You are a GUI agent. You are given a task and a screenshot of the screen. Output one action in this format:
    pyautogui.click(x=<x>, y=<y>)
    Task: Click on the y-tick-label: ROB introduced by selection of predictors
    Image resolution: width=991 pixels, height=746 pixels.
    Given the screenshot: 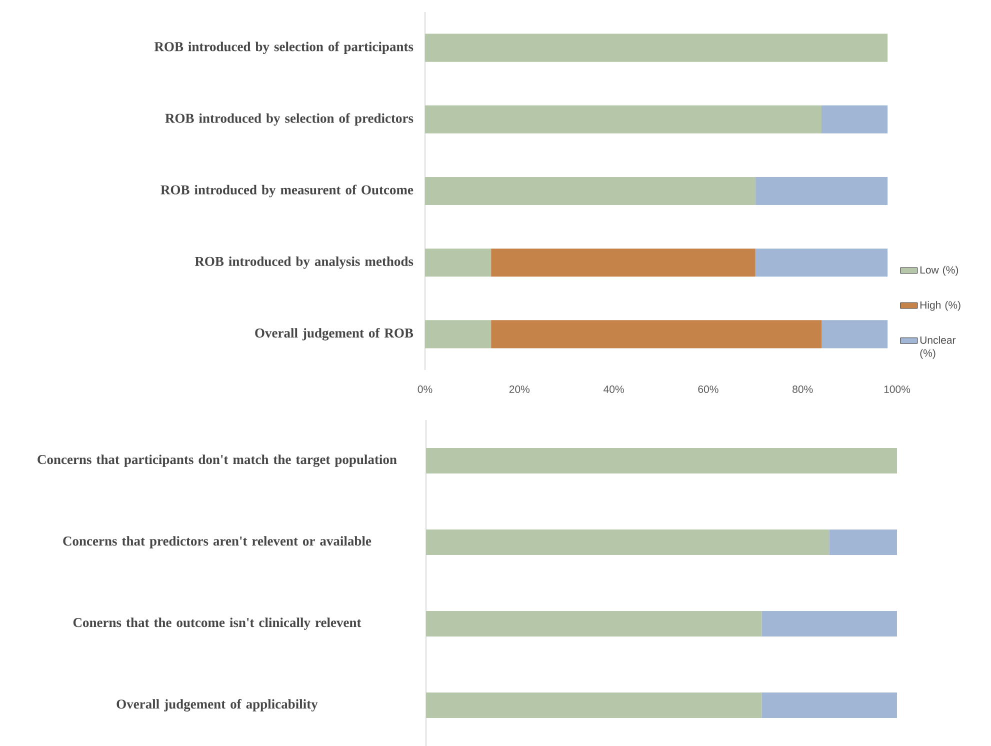 What is the action you would take?
    pyautogui.click(x=289, y=119)
    